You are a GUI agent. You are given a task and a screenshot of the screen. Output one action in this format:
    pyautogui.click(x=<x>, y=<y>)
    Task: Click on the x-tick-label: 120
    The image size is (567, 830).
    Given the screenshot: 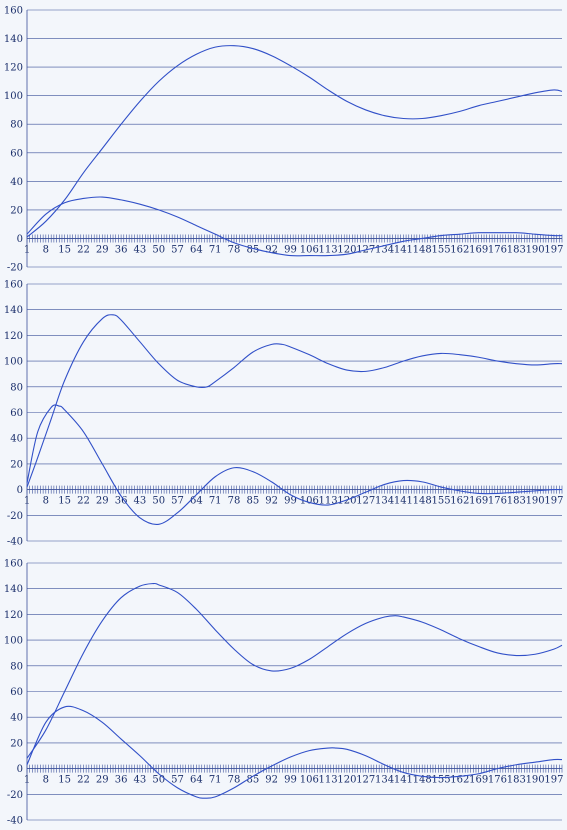 What is the action you would take?
    pyautogui.click(x=346, y=249)
    